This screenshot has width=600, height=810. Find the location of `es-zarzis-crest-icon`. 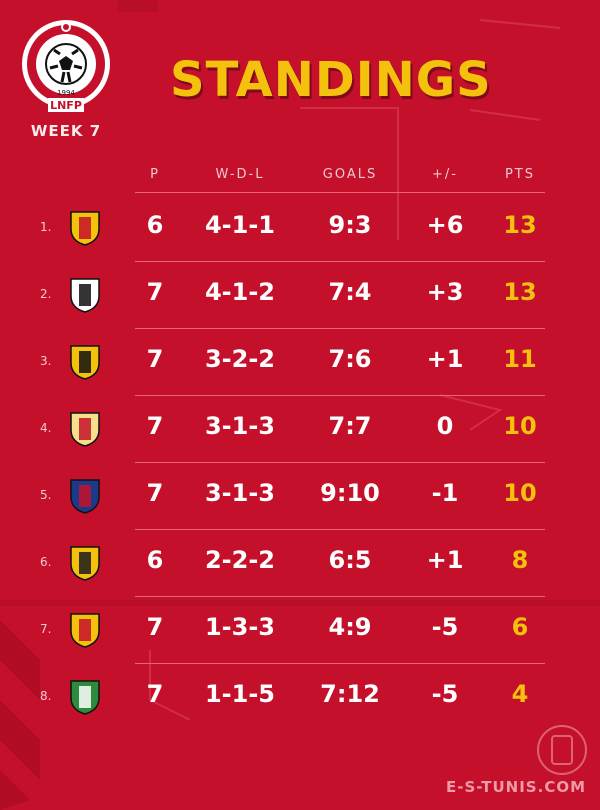

es-zarzis-crest-icon is located at coordinates (85, 630).